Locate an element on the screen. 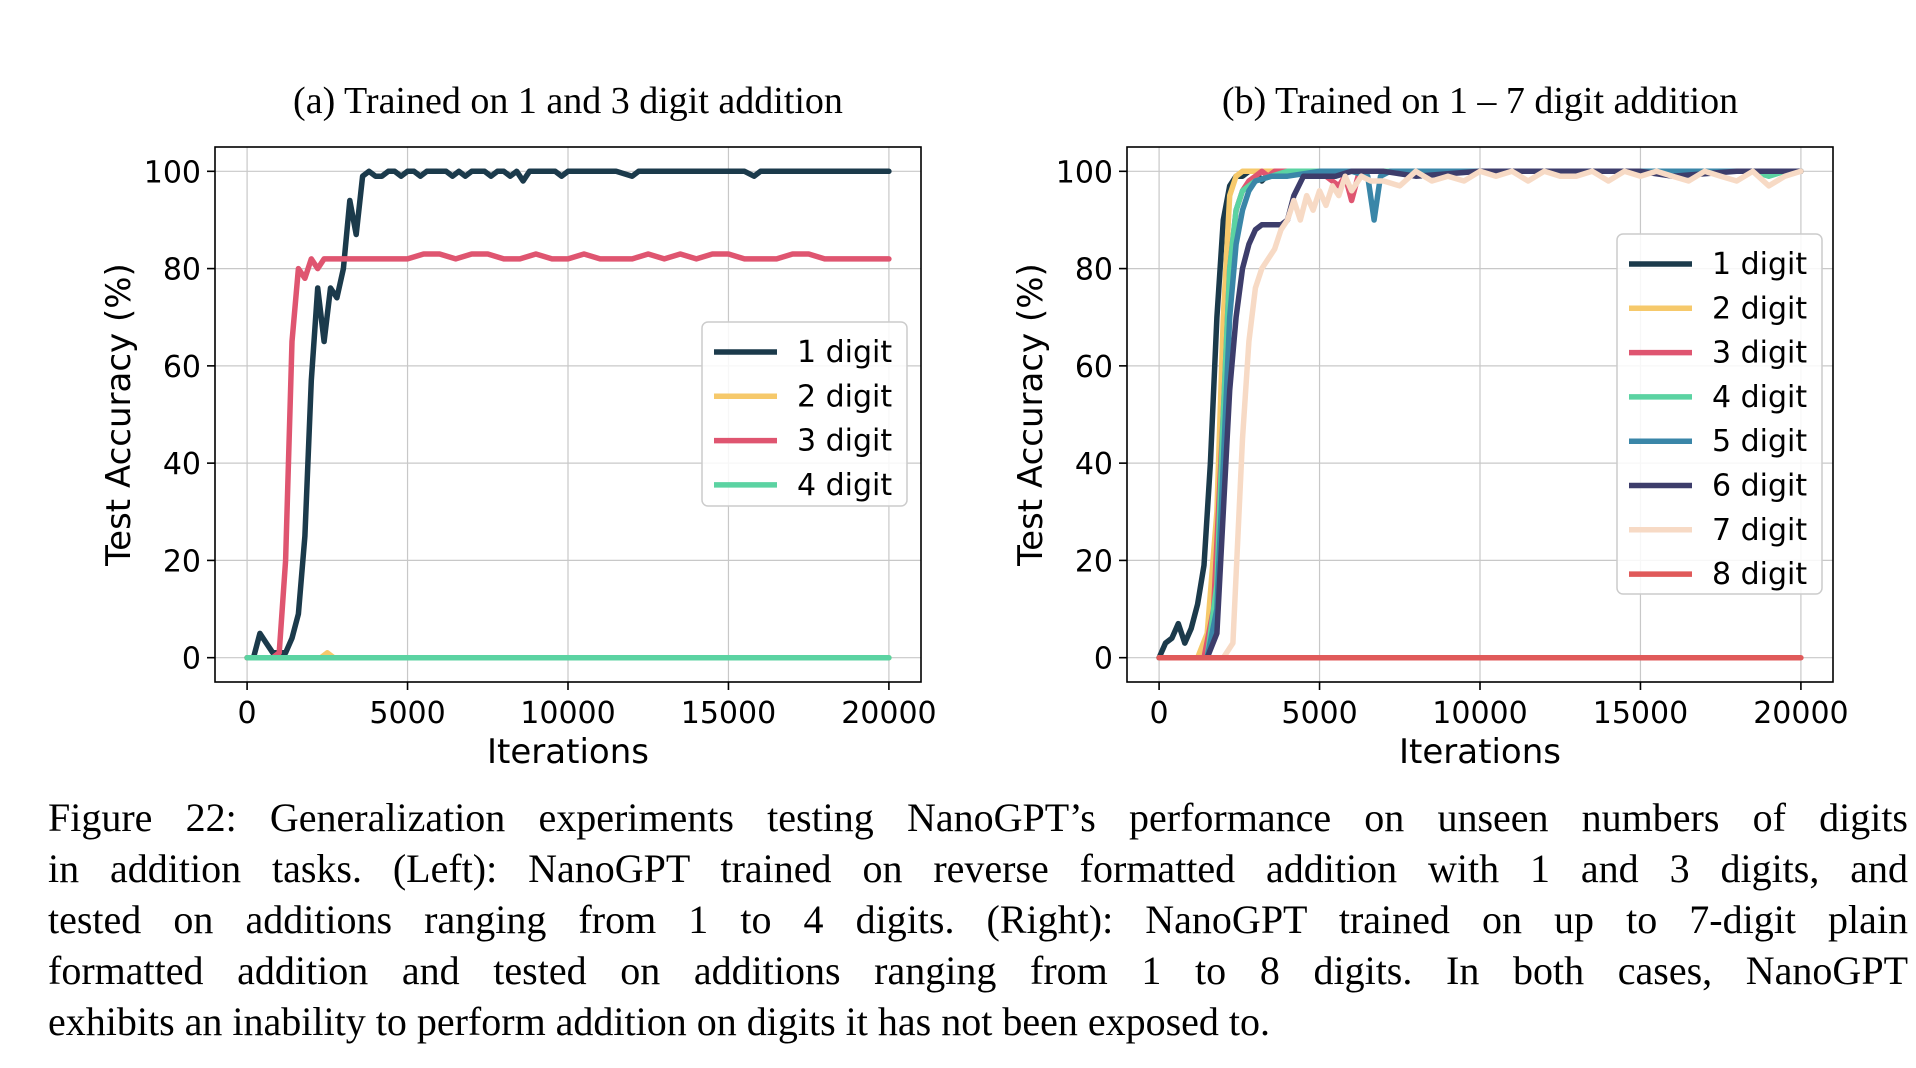  legend-label: 6 digit is located at coordinates (1759, 486).